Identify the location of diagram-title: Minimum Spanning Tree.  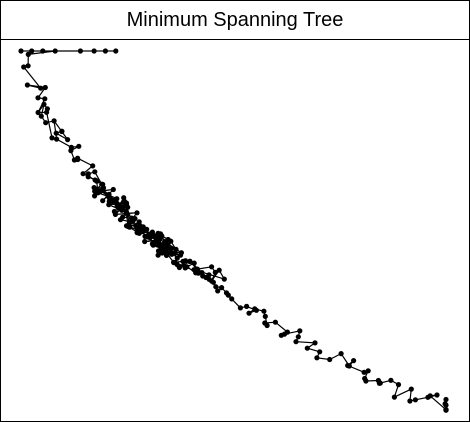
(235, 19).